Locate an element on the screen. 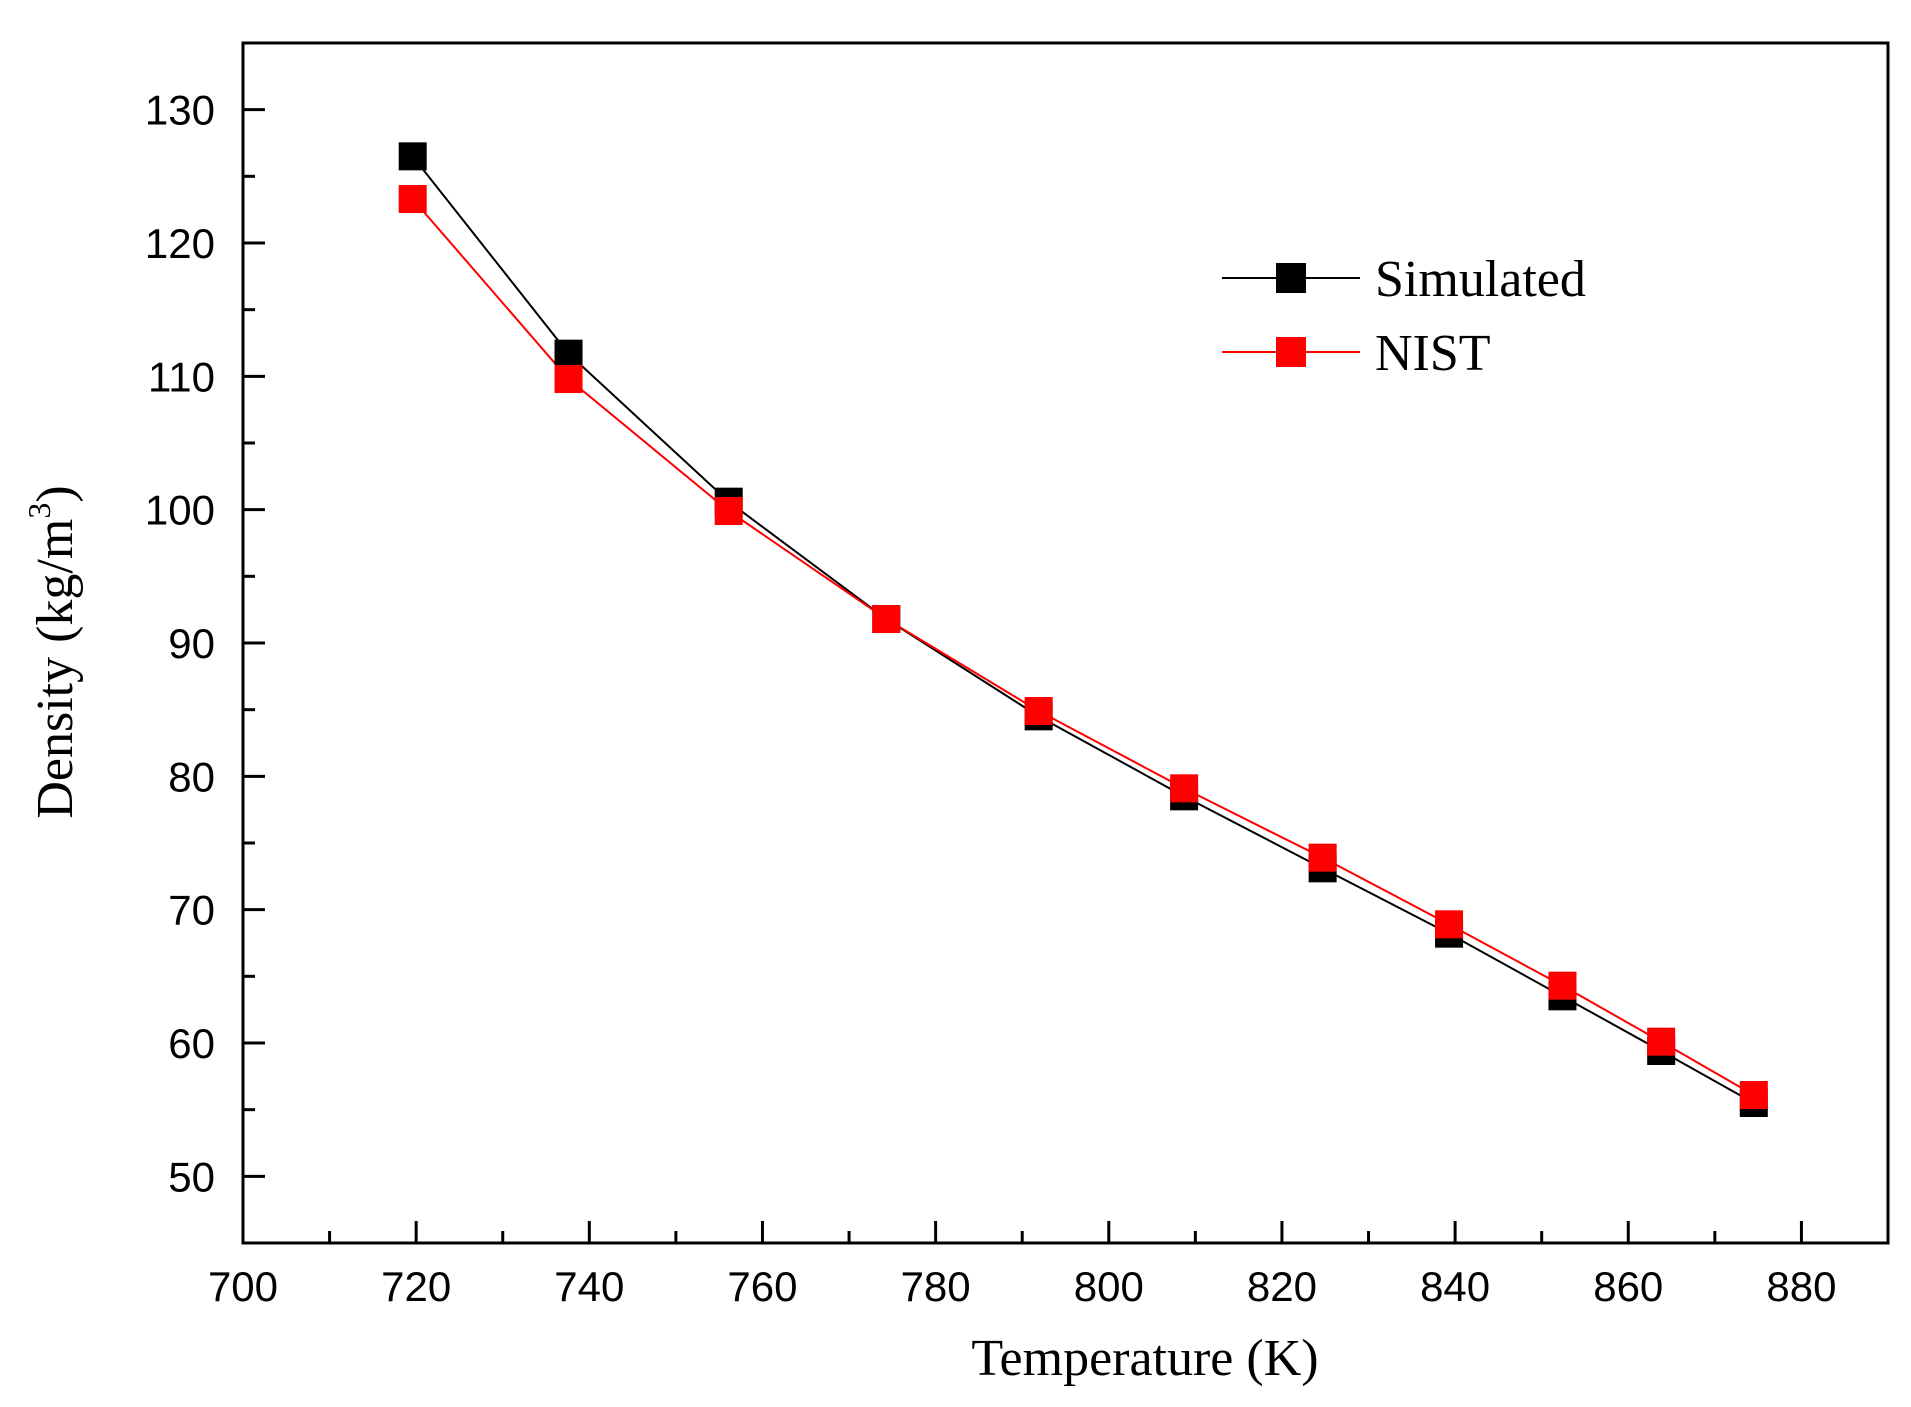 The height and width of the screenshot is (1407, 1911). legend-label-nist: NIST is located at coordinates (1433, 353).